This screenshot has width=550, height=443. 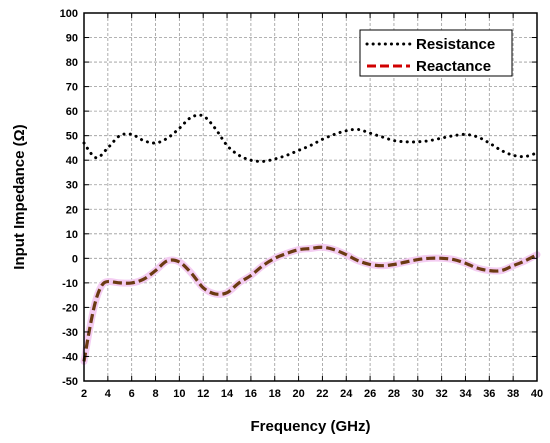 What do you see at coordinates (455, 44) in the screenshot?
I see `legend-label-resistance: Resistance` at bounding box center [455, 44].